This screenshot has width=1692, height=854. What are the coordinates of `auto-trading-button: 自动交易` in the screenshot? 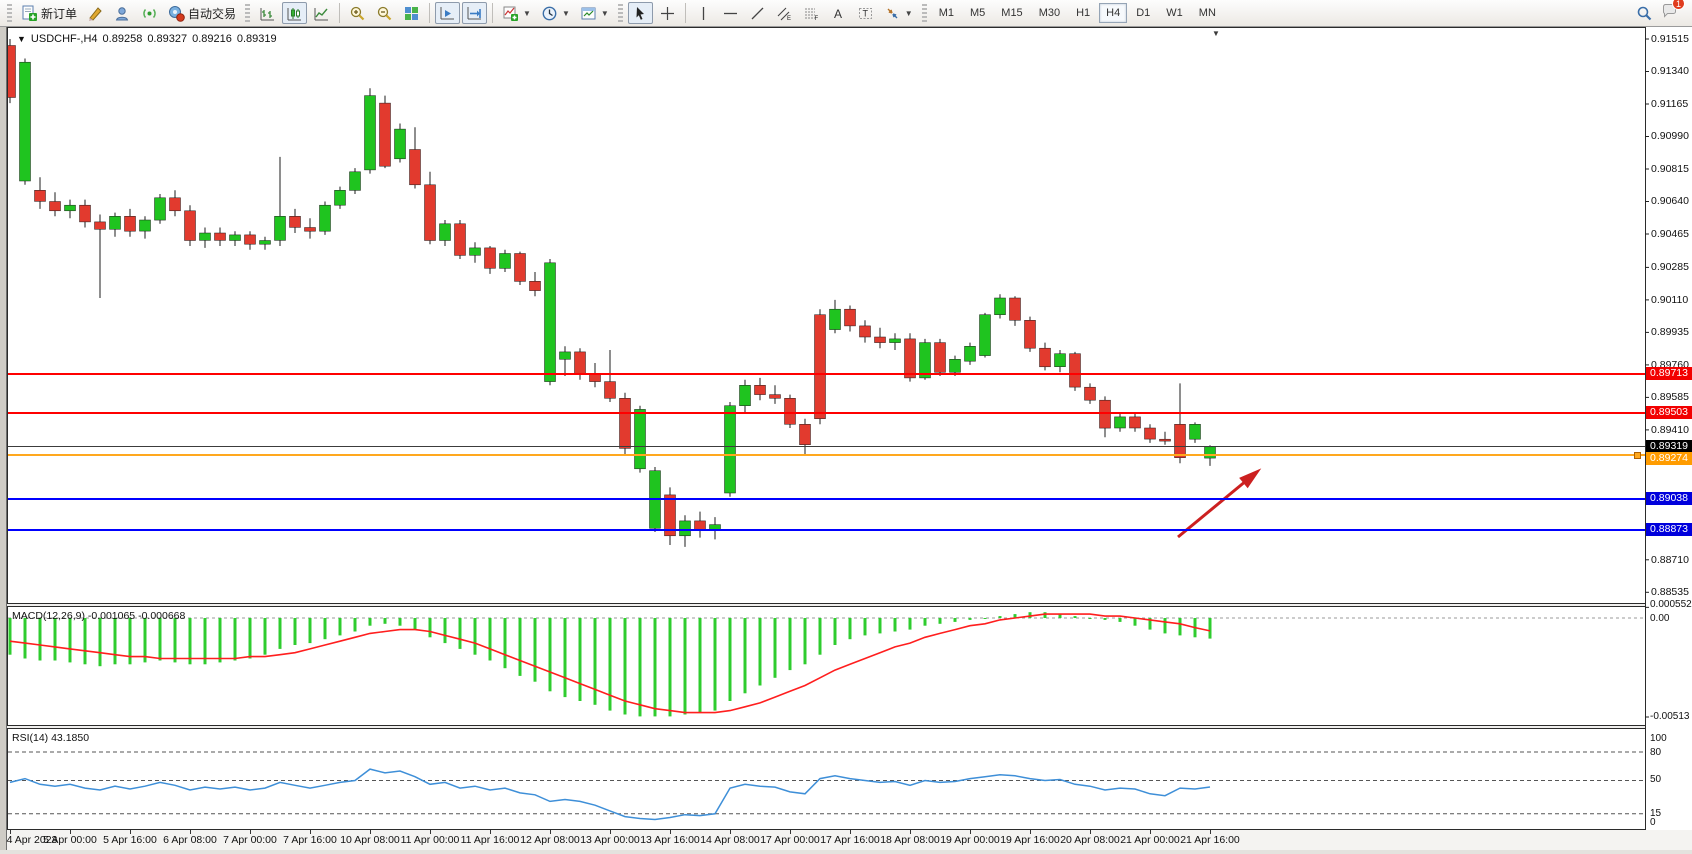 It's located at (202, 13).